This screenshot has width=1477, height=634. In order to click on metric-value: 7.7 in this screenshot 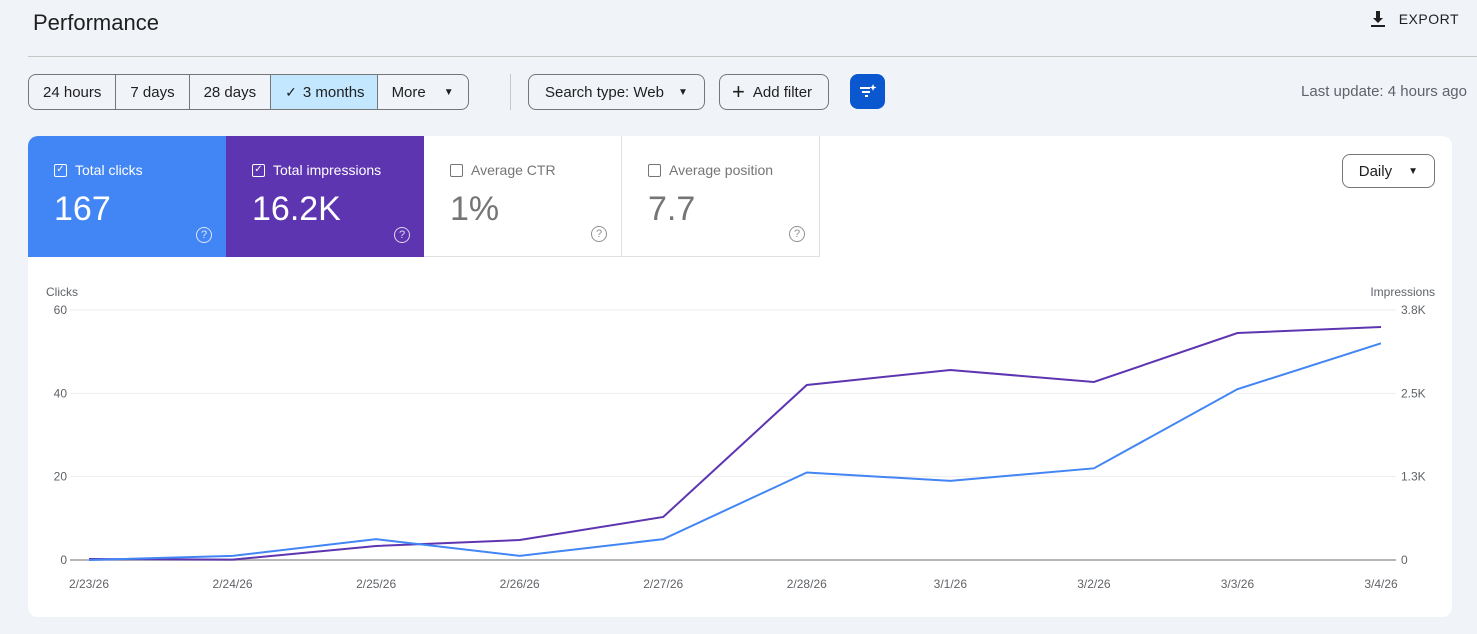, I will do `click(672, 209)`.